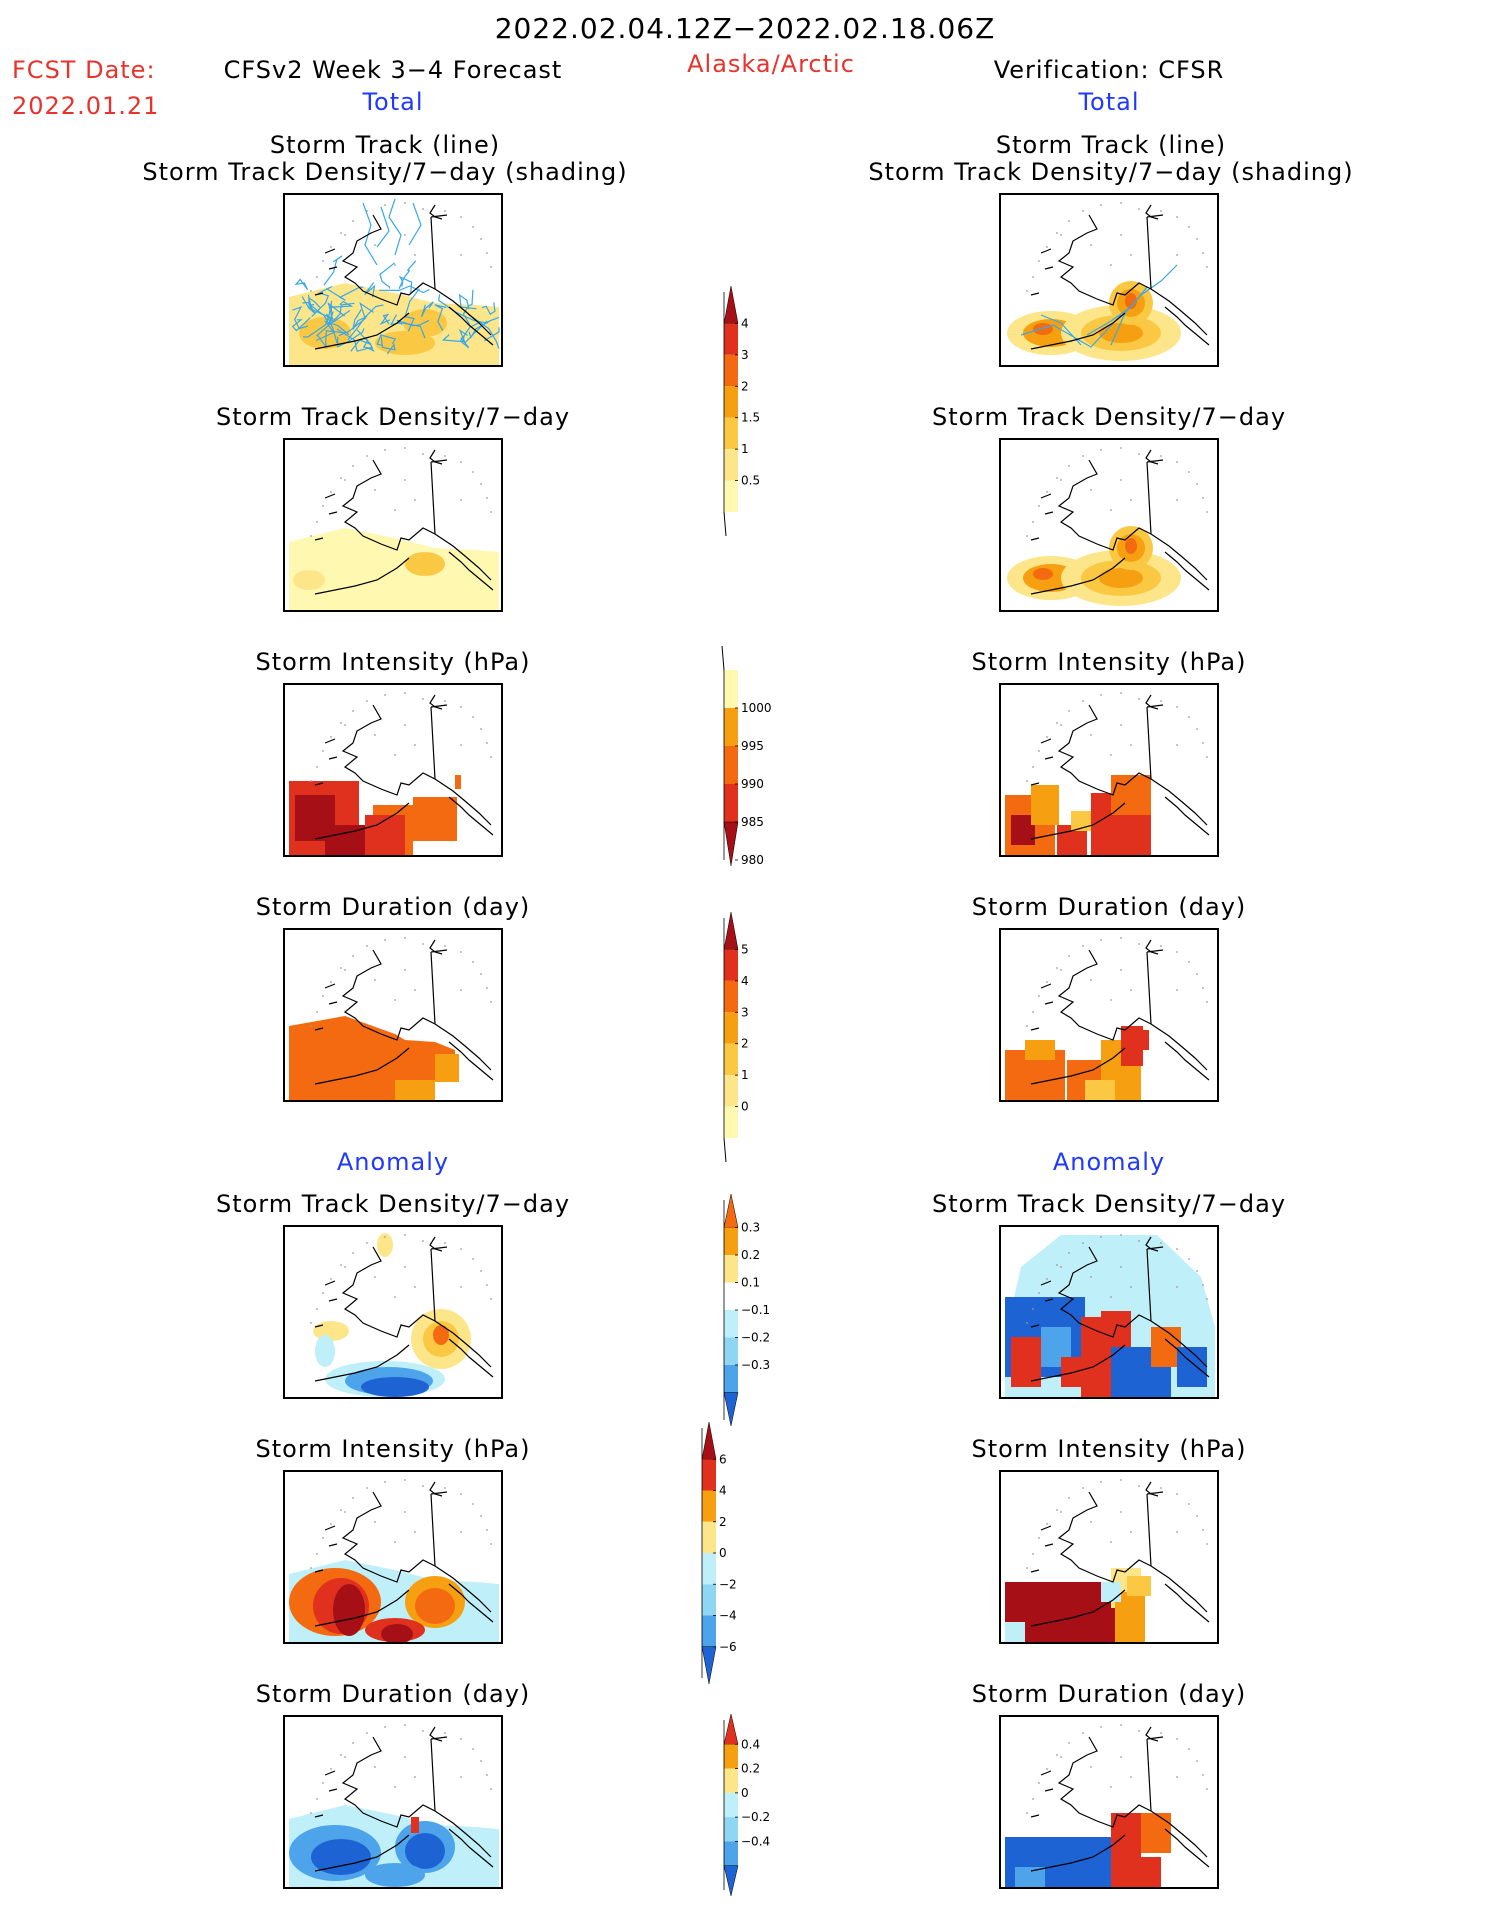 This screenshot has width=1487, height=1925. What do you see at coordinates (745, 1012) in the screenshot?
I see `colorbar-tick-label: 3` at bounding box center [745, 1012].